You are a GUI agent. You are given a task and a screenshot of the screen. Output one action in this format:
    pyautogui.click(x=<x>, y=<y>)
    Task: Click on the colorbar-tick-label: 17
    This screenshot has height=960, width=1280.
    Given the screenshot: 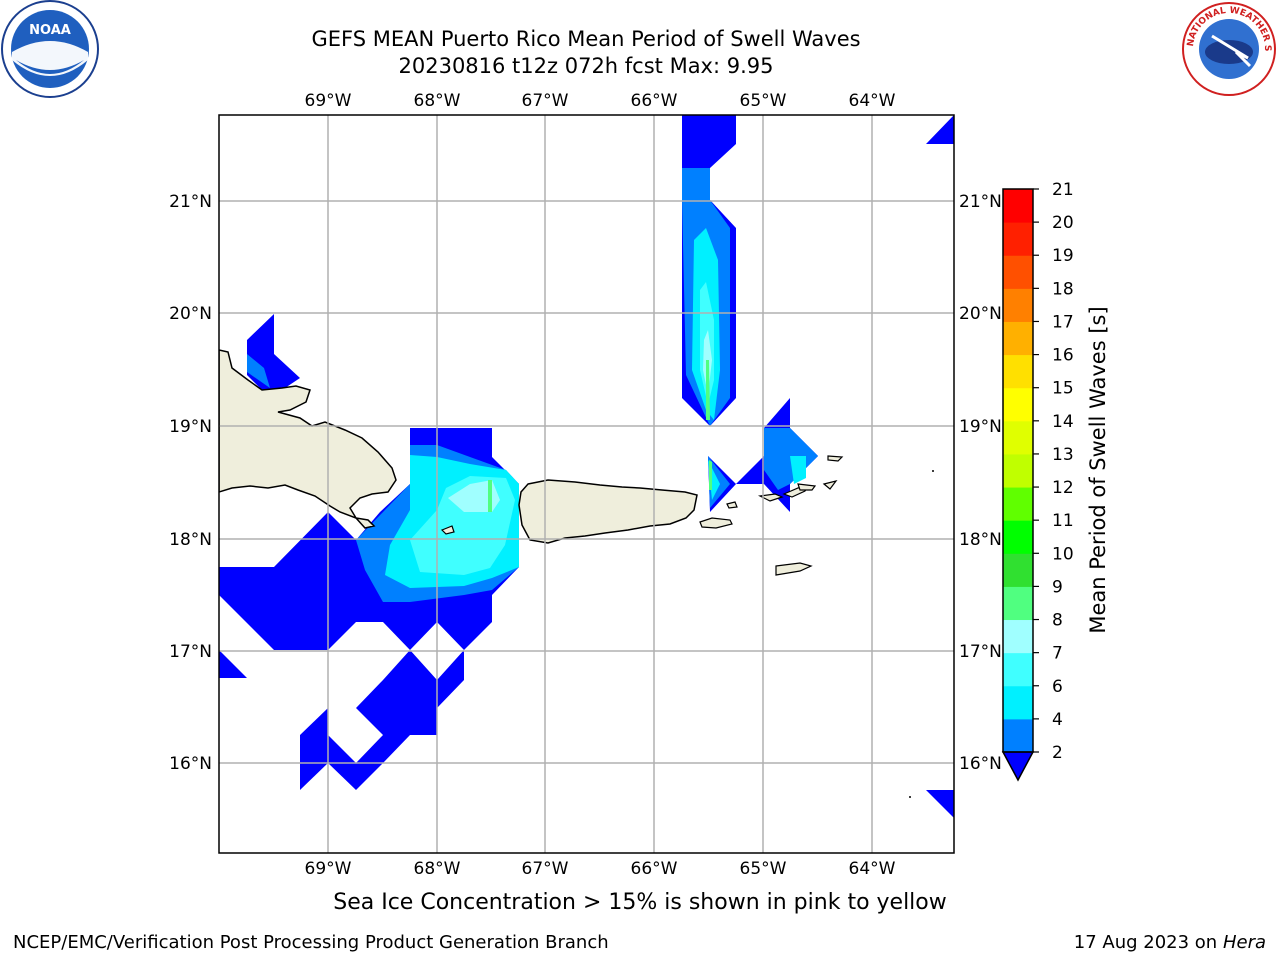 What is the action you would take?
    pyautogui.click(x=1063, y=322)
    